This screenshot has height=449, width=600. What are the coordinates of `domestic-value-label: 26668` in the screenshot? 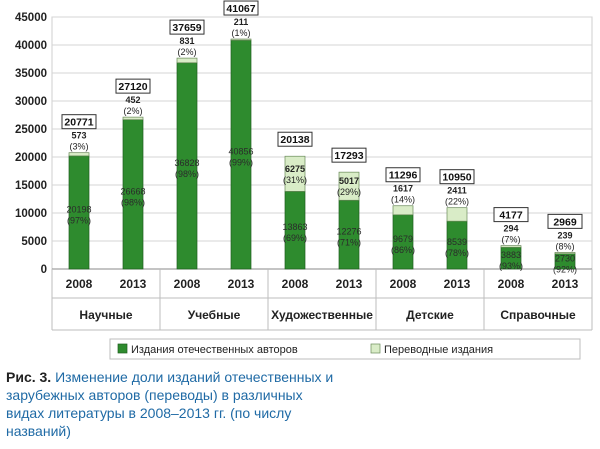 It's located at (132, 191).